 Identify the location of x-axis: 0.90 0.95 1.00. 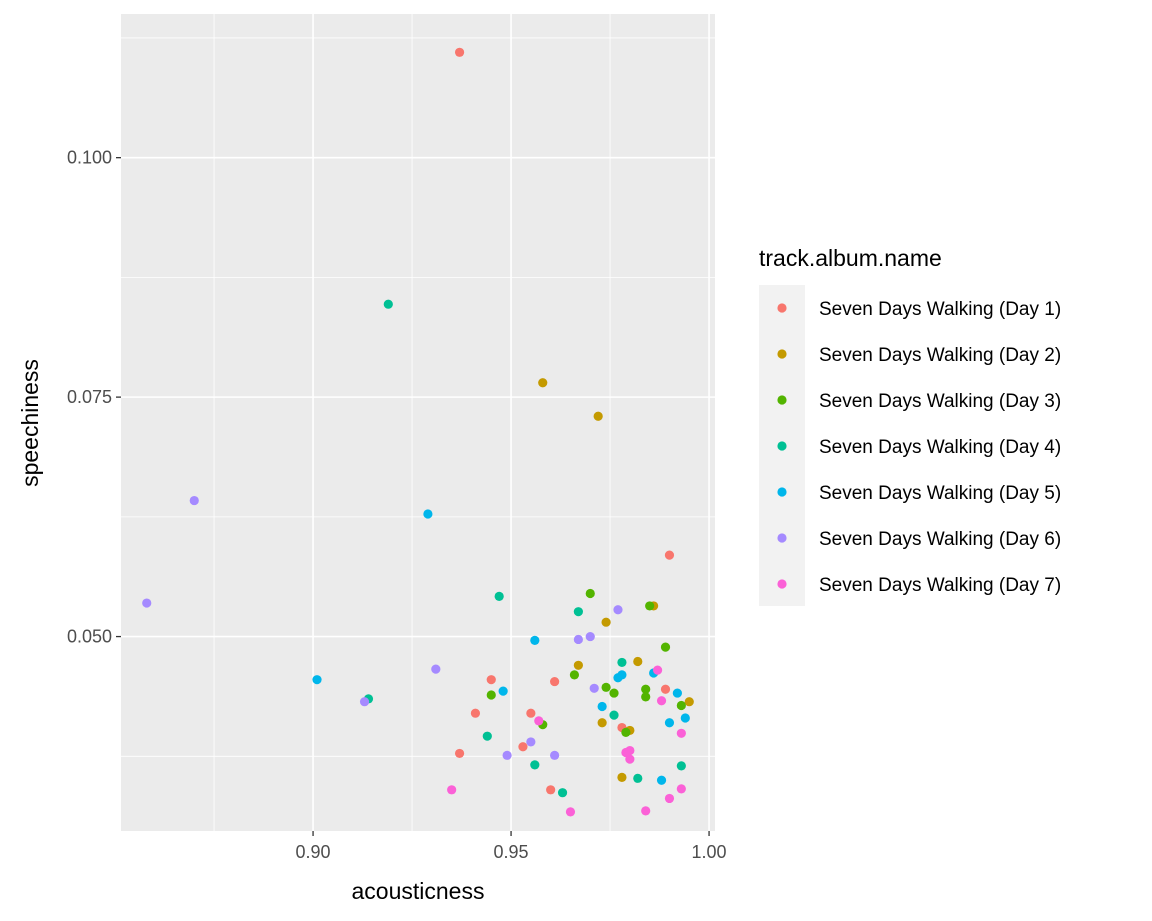
(511, 846).